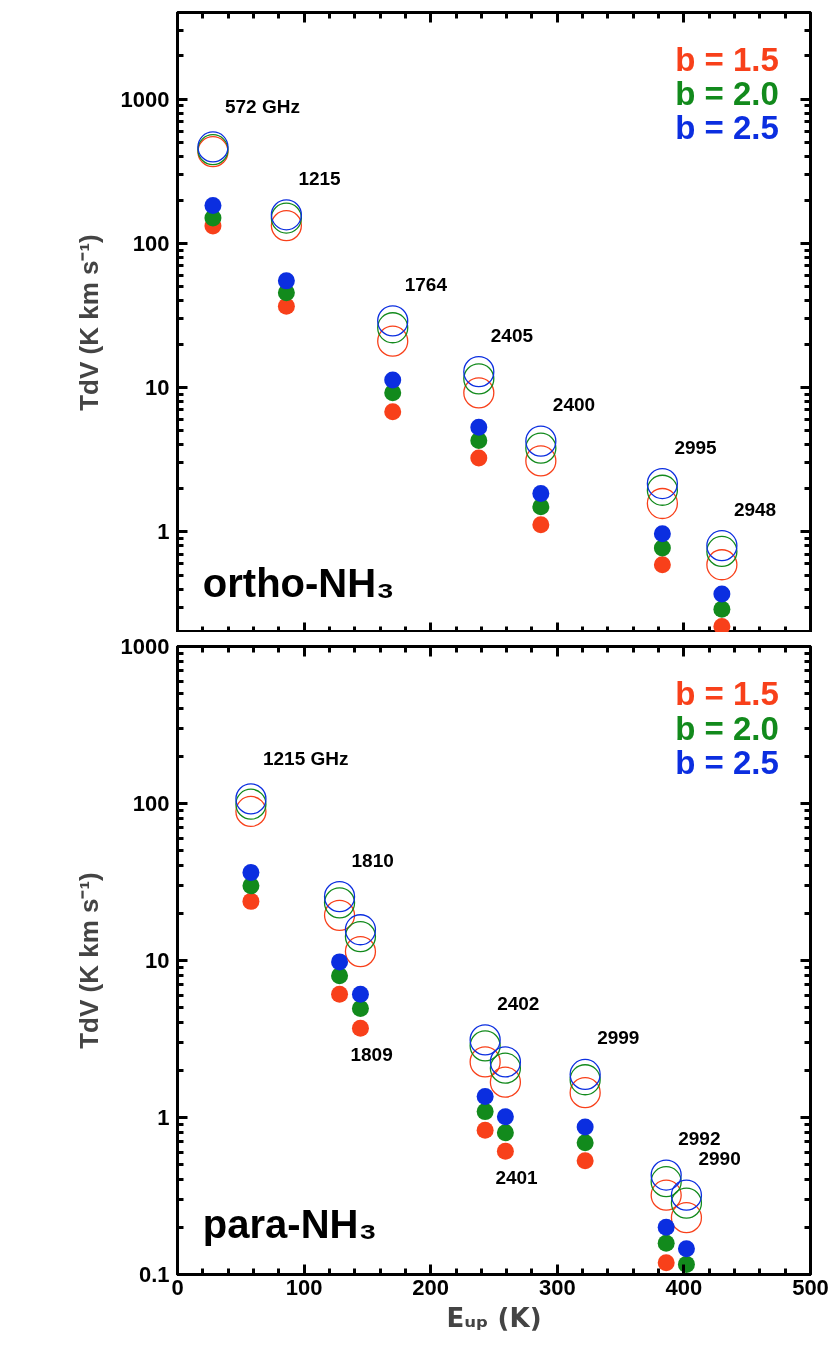 This screenshot has height=1369, width=839. I want to click on x-tick-label: 500, so click(810, 1287).